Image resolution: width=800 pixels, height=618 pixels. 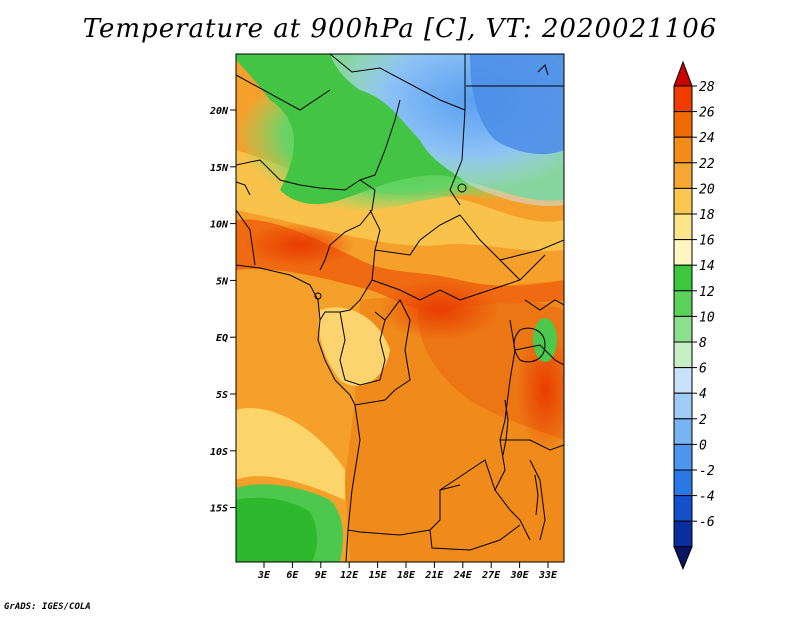 What do you see at coordinates (548, 575) in the screenshot?
I see `lon-tick-label: 33E` at bounding box center [548, 575].